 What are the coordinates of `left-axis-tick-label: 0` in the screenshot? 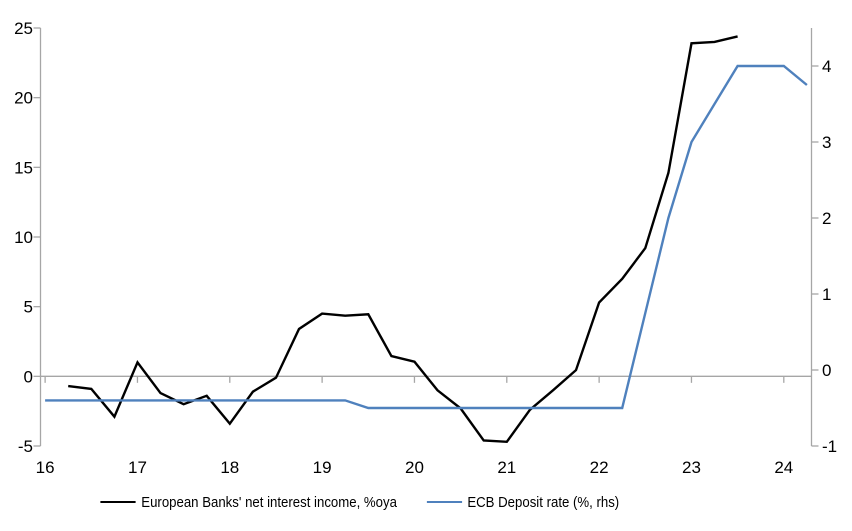 It's located at (28, 376).